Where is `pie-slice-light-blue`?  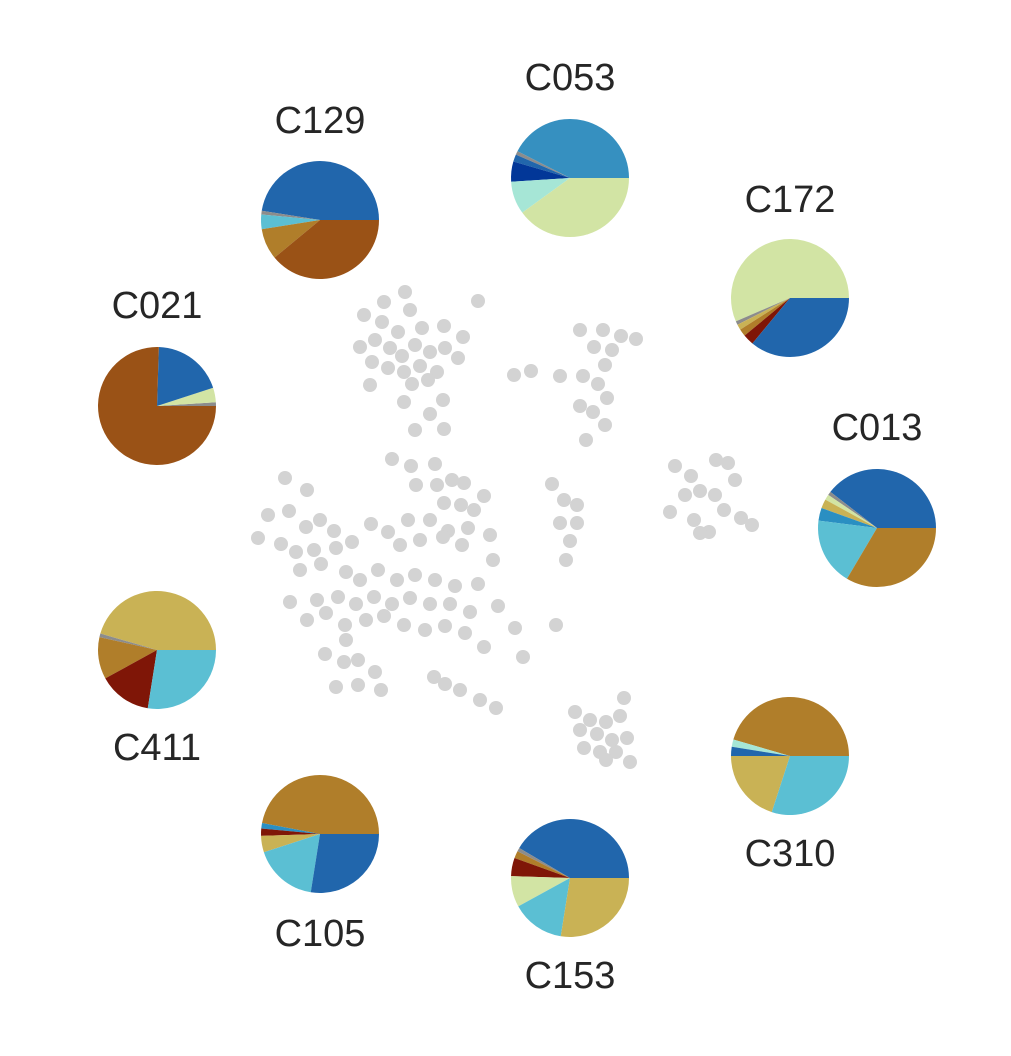
pie-slice-light-blue is located at coordinates (573, 148).